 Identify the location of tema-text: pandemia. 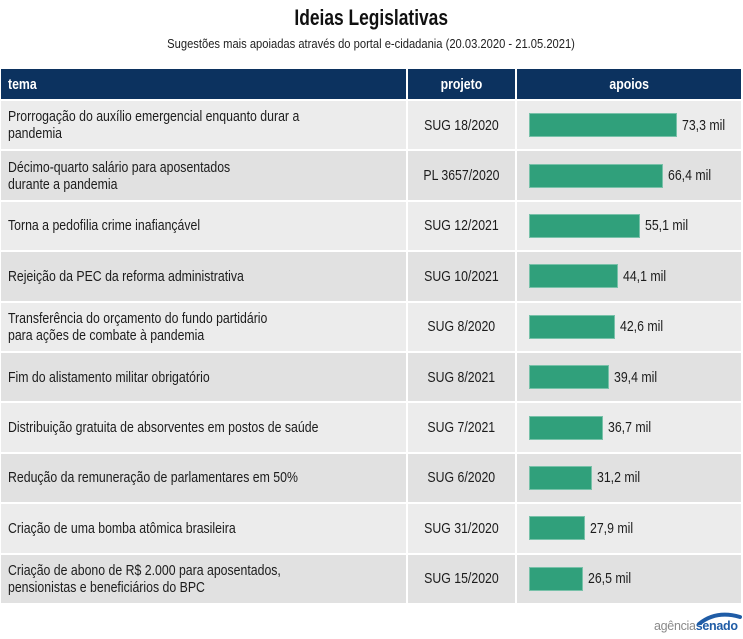
(35, 134).